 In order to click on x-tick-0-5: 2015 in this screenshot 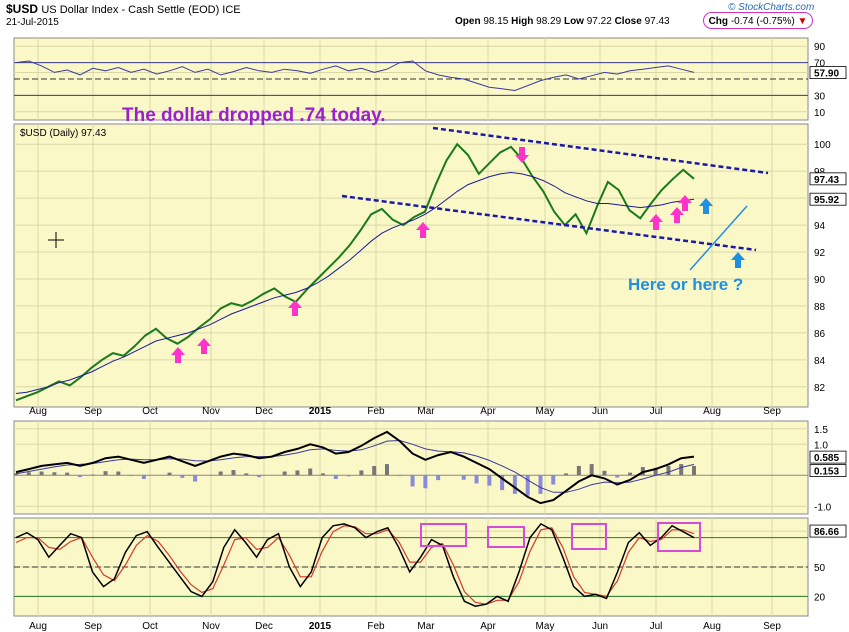, I will do `click(320, 411)`.